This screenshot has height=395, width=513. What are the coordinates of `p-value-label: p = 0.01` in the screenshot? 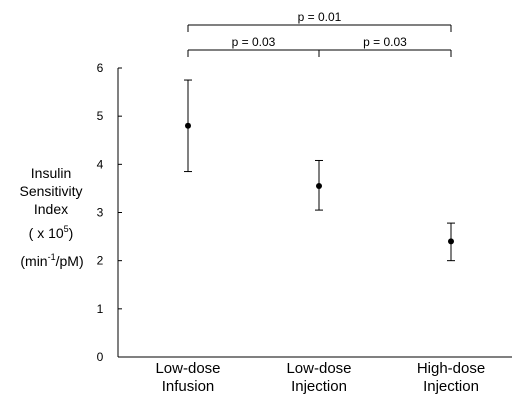 It's located at (320, 17).